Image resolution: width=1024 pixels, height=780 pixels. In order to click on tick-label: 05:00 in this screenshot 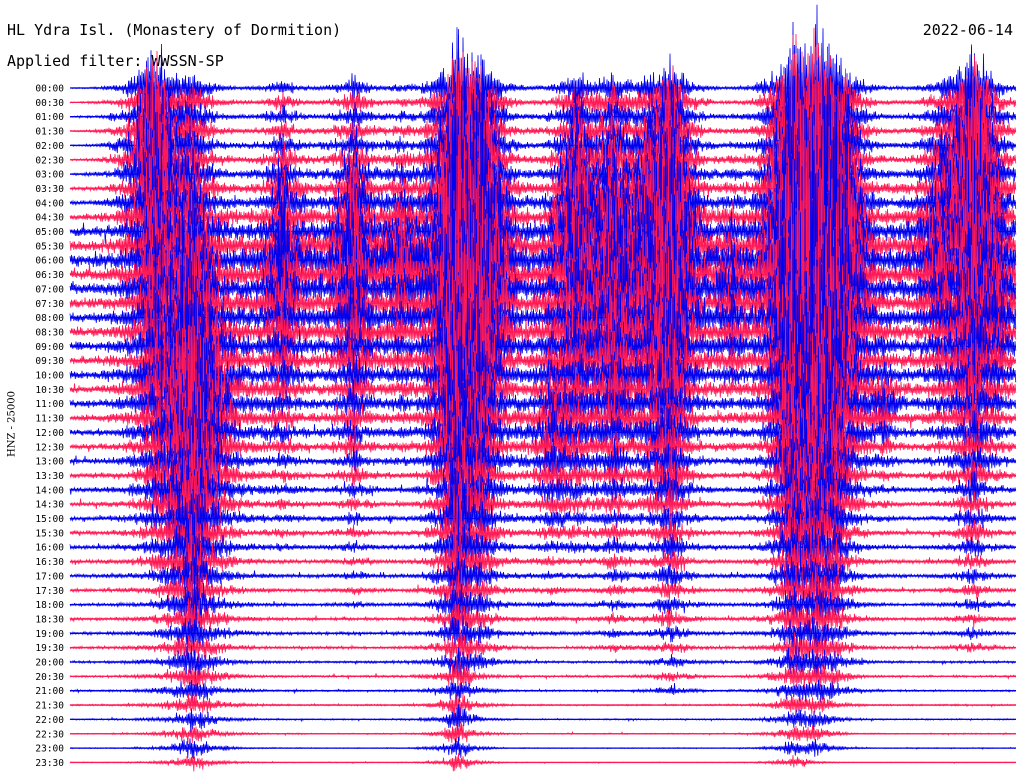, I will do `click(49, 232)`.